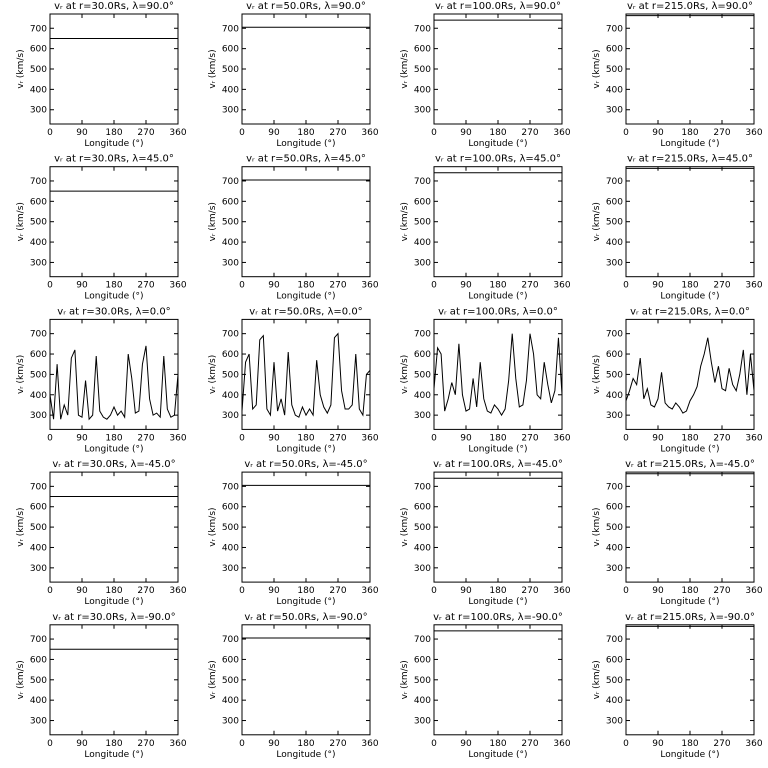 The height and width of the screenshot is (768, 768). I want to click on data-line, so click(690, 375).